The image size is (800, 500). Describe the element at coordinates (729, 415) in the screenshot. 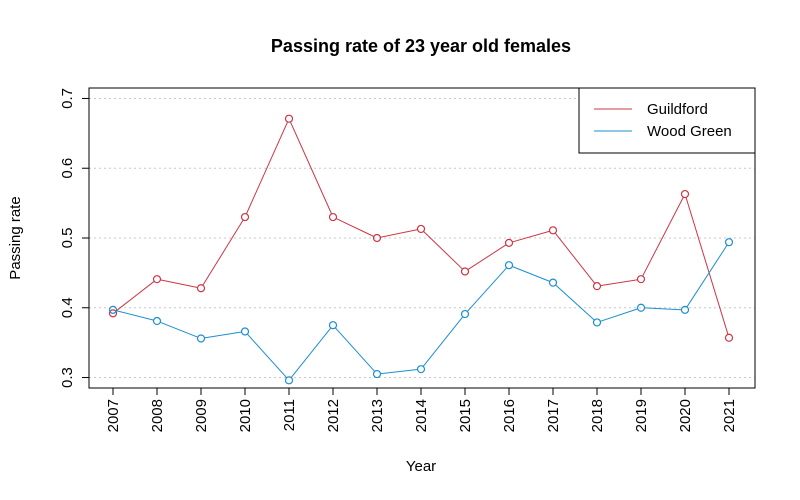

I see `x-tick-label: 2021` at that location.